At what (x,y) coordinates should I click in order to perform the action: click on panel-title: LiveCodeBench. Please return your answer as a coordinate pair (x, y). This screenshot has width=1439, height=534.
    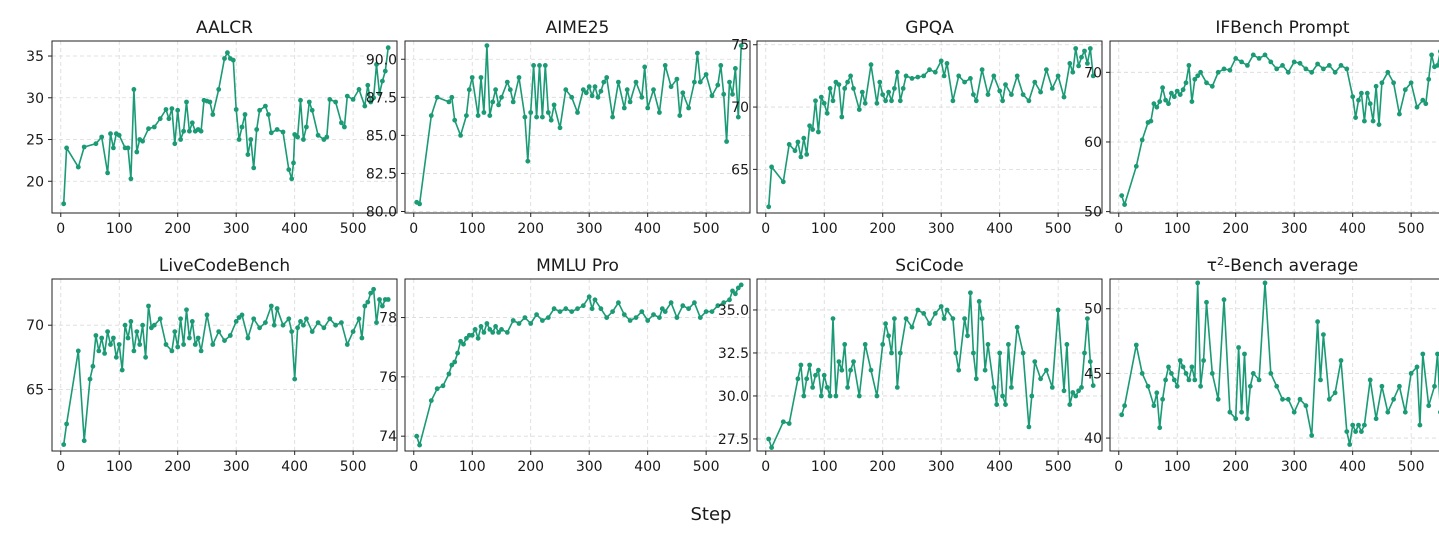
    Looking at the image, I should click on (224, 266).